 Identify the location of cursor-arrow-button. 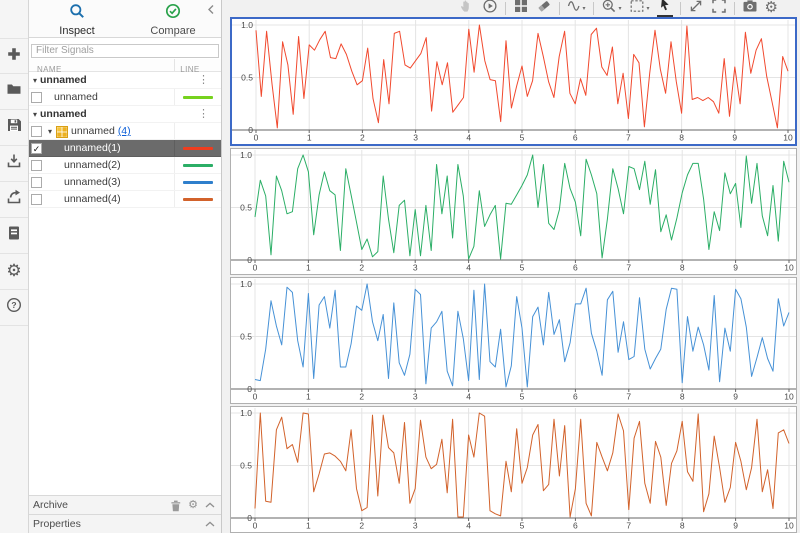
(664, 9).